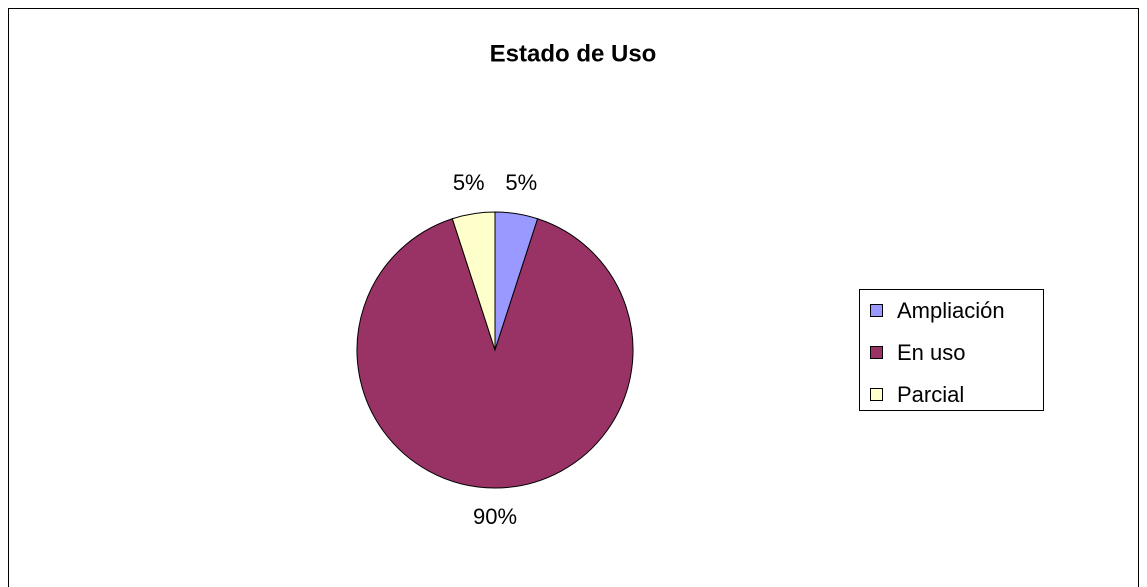 The height and width of the screenshot is (587, 1147). What do you see at coordinates (573, 53) in the screenshot?
I see `chart-title: Estado de Uso` at bounding box center [573, 53].